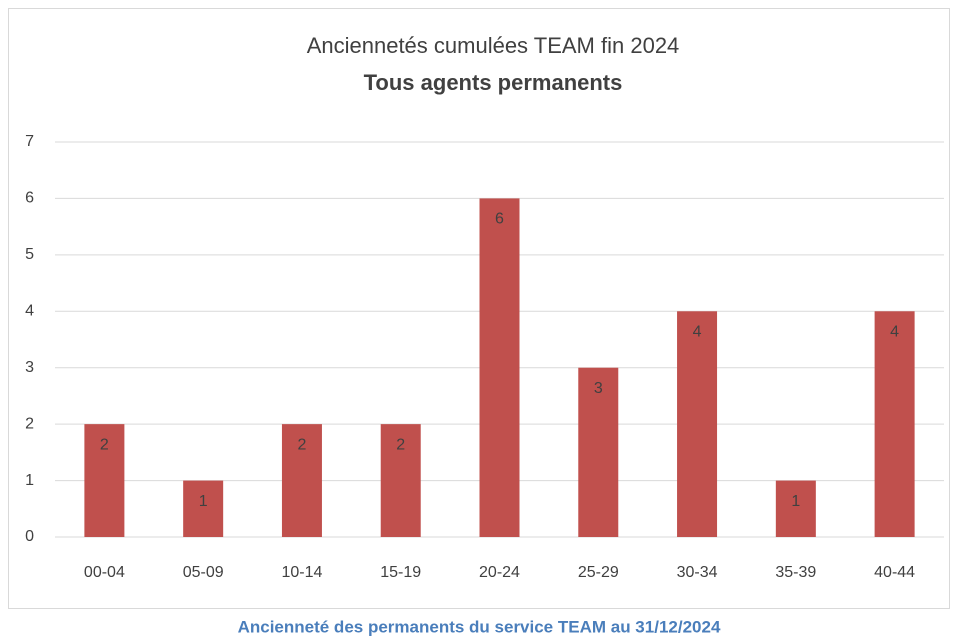 This screenshot has width=957, height=639. What do you see at coordinates (29, 254) in the screenshot?
I see `y-tick-label: 5` at bounding box center [29, 254].